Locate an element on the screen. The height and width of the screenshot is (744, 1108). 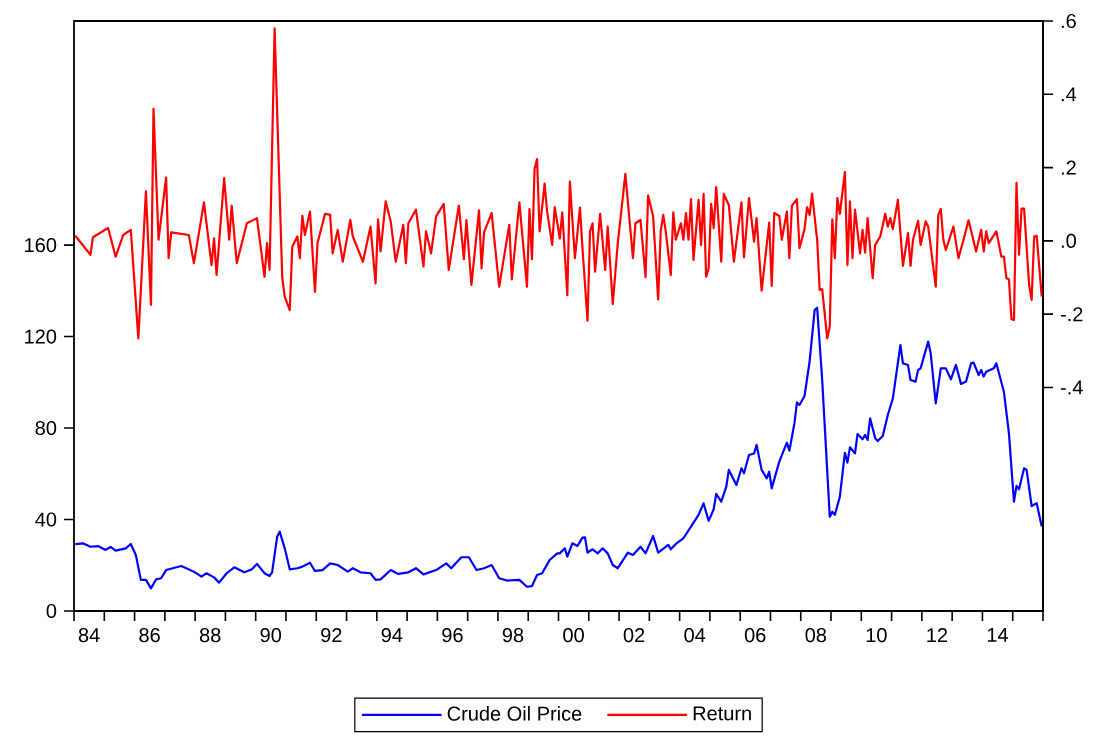
y2-tick-label: -.2 is located at coordinates (1071, 314).